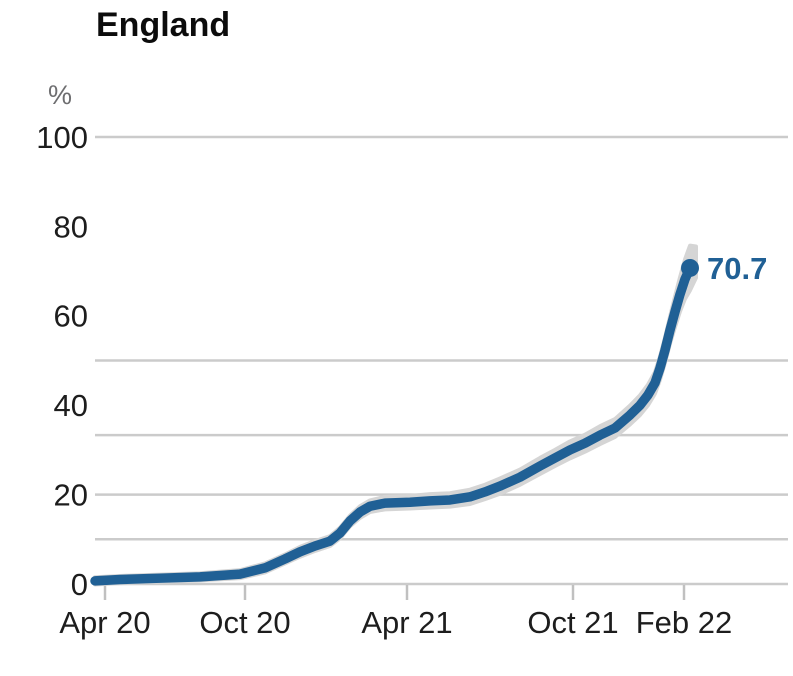 The height and width of the screenshot is (676, 793). I want to click on y-axis-tick-label: 80, so click(71, 226).